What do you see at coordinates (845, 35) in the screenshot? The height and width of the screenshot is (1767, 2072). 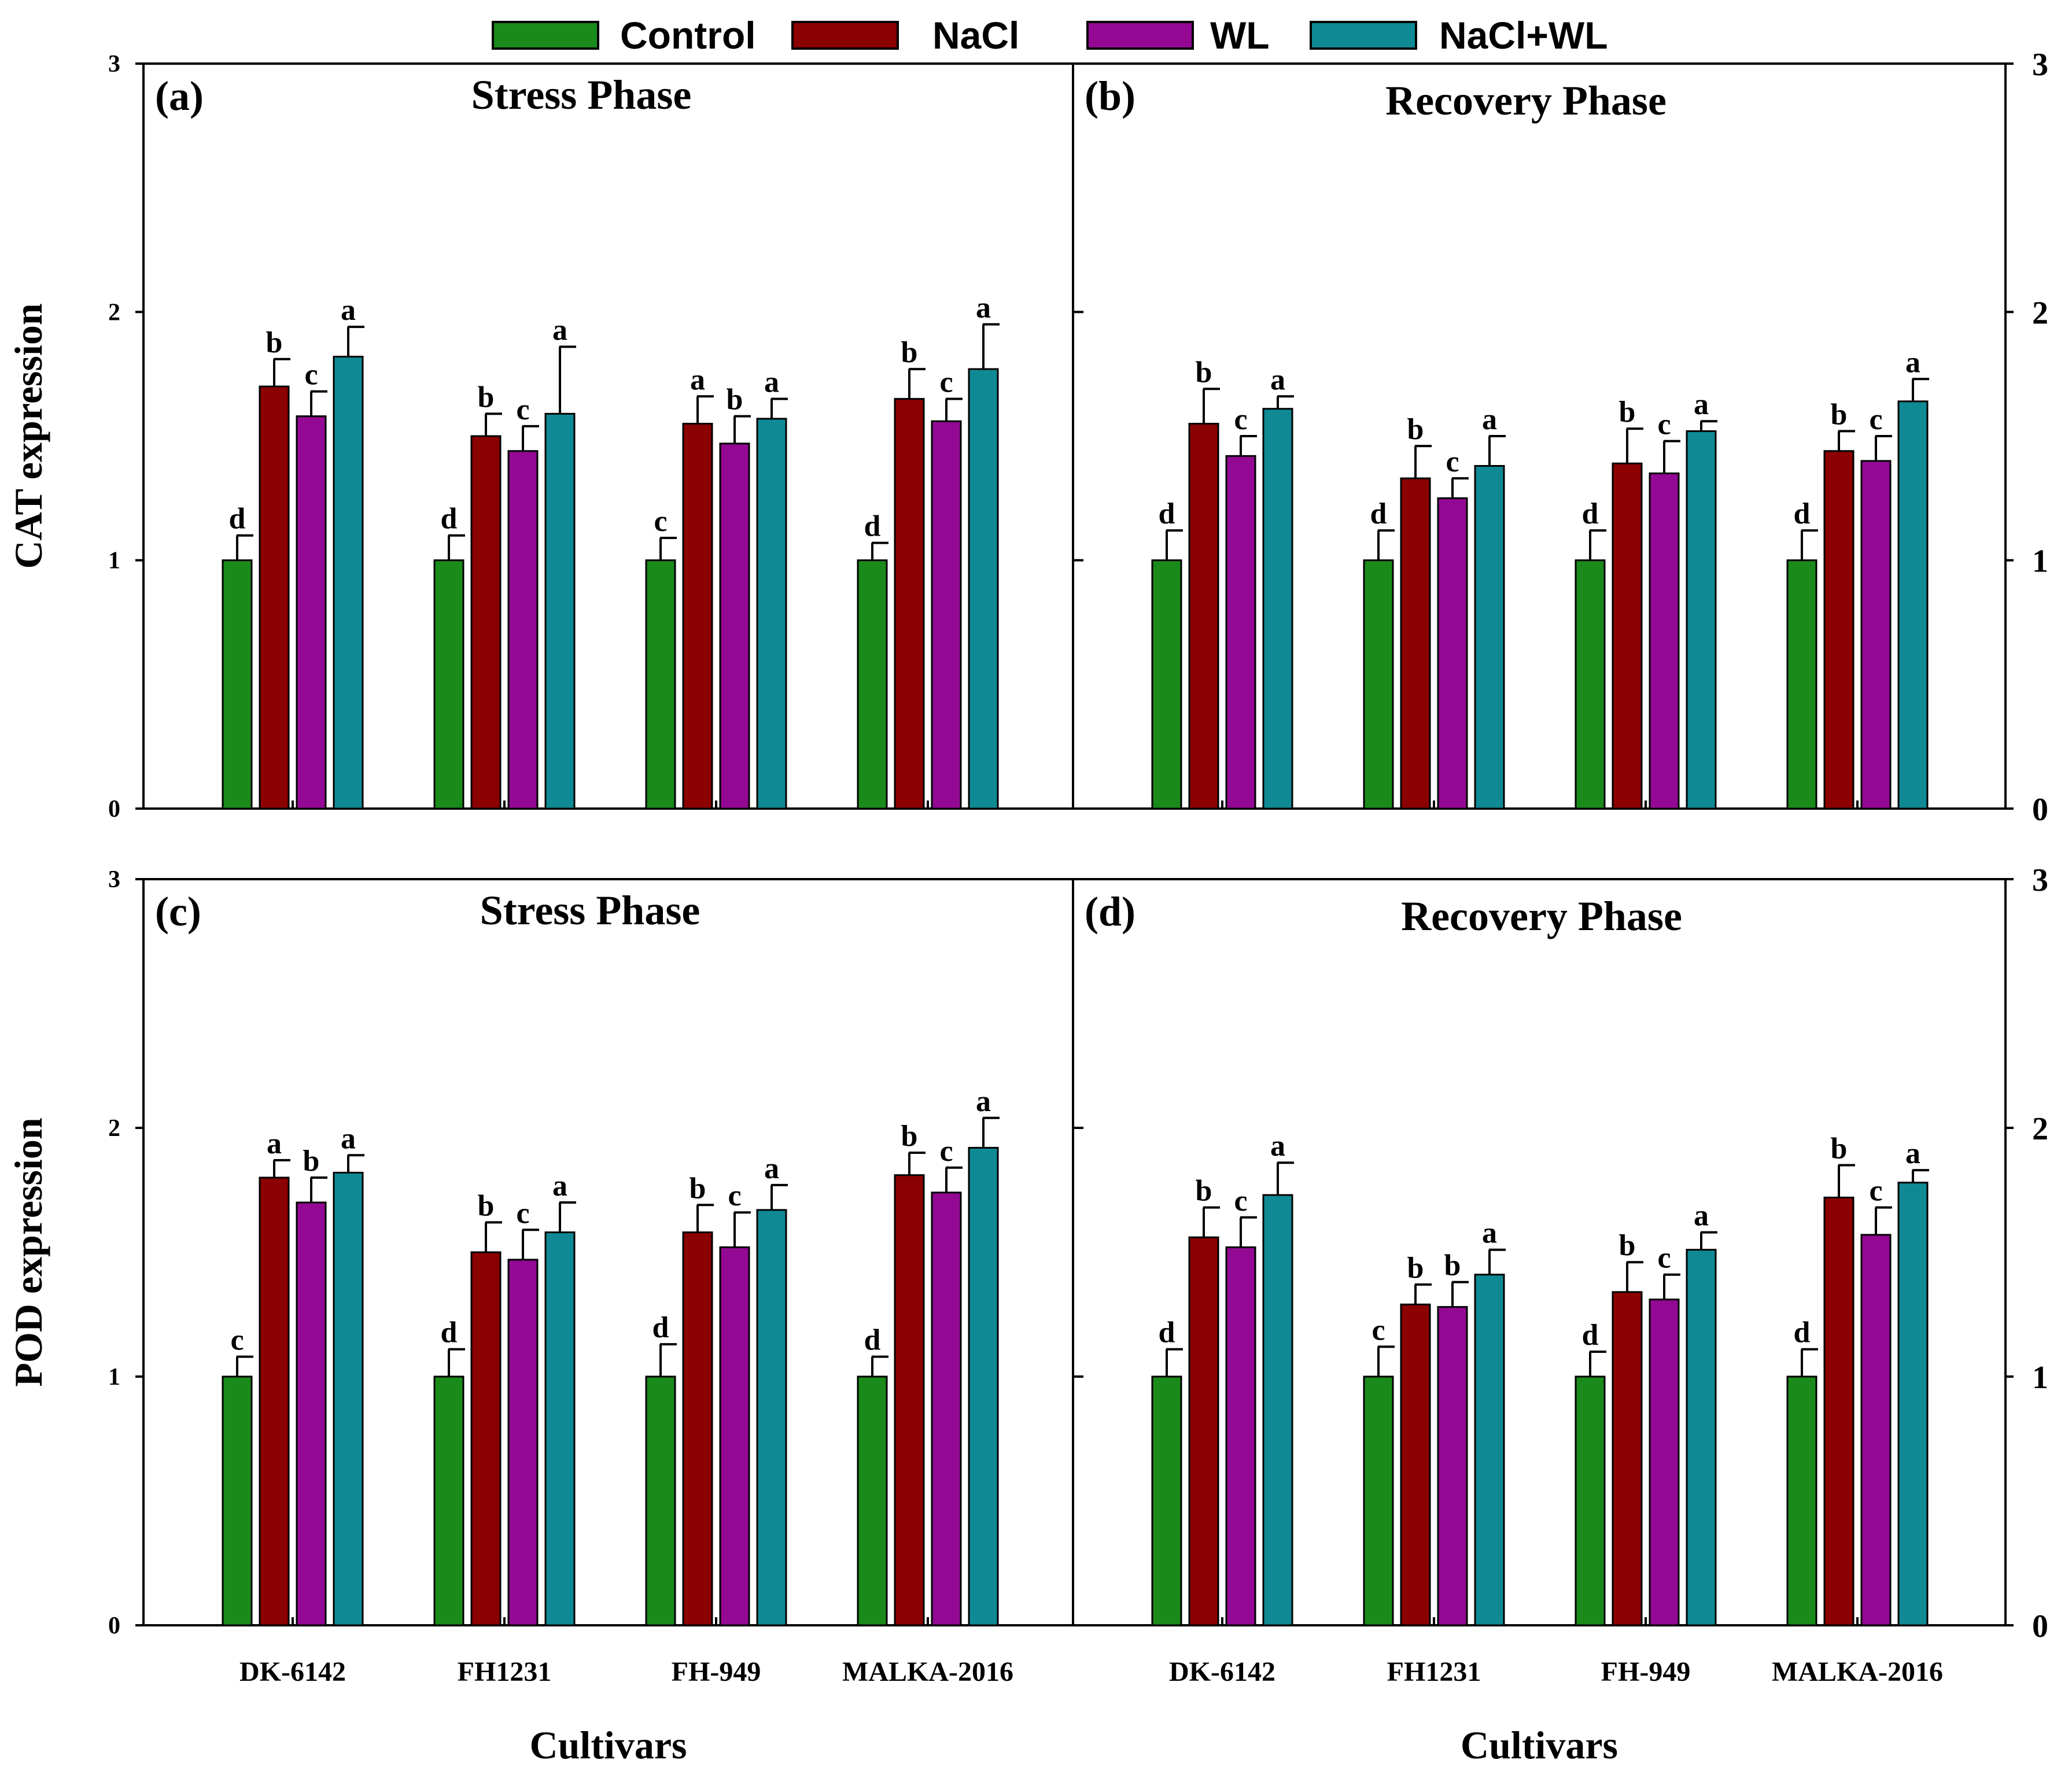 I see `legend-swatch-nacl` at bounding box center [845, 35].